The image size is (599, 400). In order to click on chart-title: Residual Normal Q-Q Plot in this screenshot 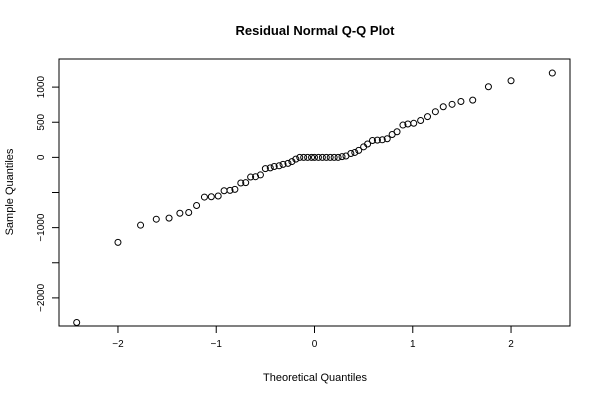, I will do `click(316, 30)`.